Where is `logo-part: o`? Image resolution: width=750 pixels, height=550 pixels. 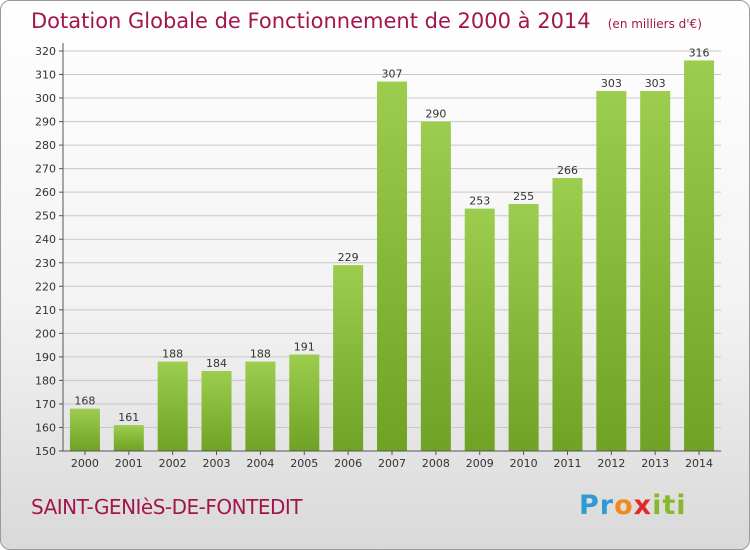
logo-part: o is located at coordinates (624, 505).